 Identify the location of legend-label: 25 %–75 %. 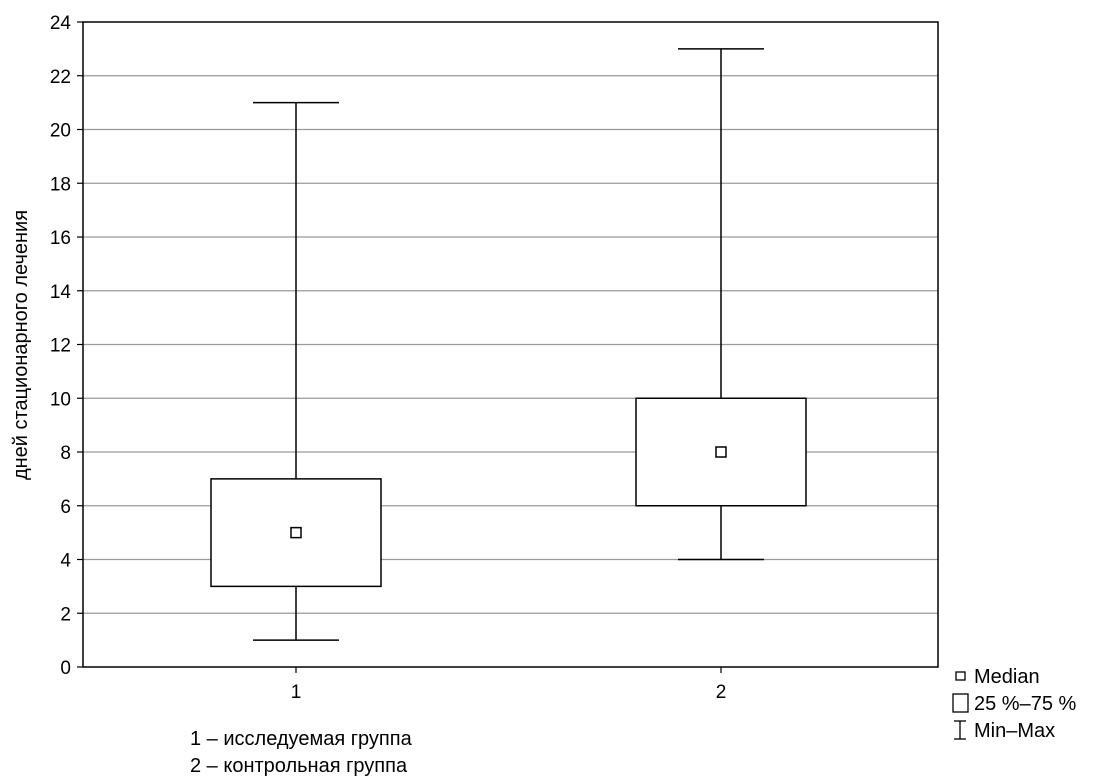
(1025, 704).